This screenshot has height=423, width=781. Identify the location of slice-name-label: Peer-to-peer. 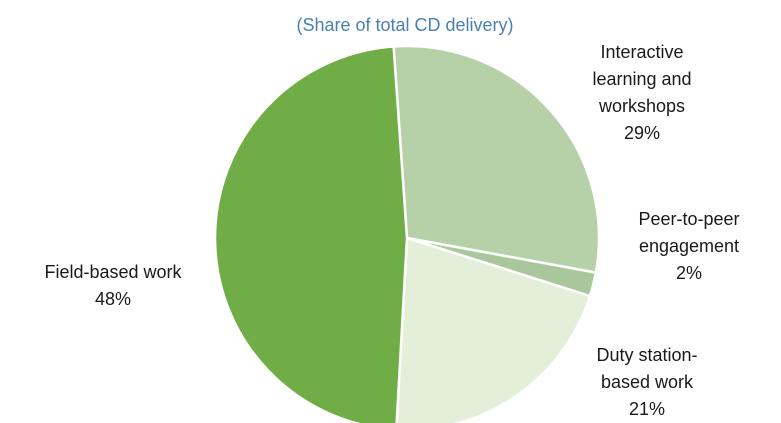
(688, 219).